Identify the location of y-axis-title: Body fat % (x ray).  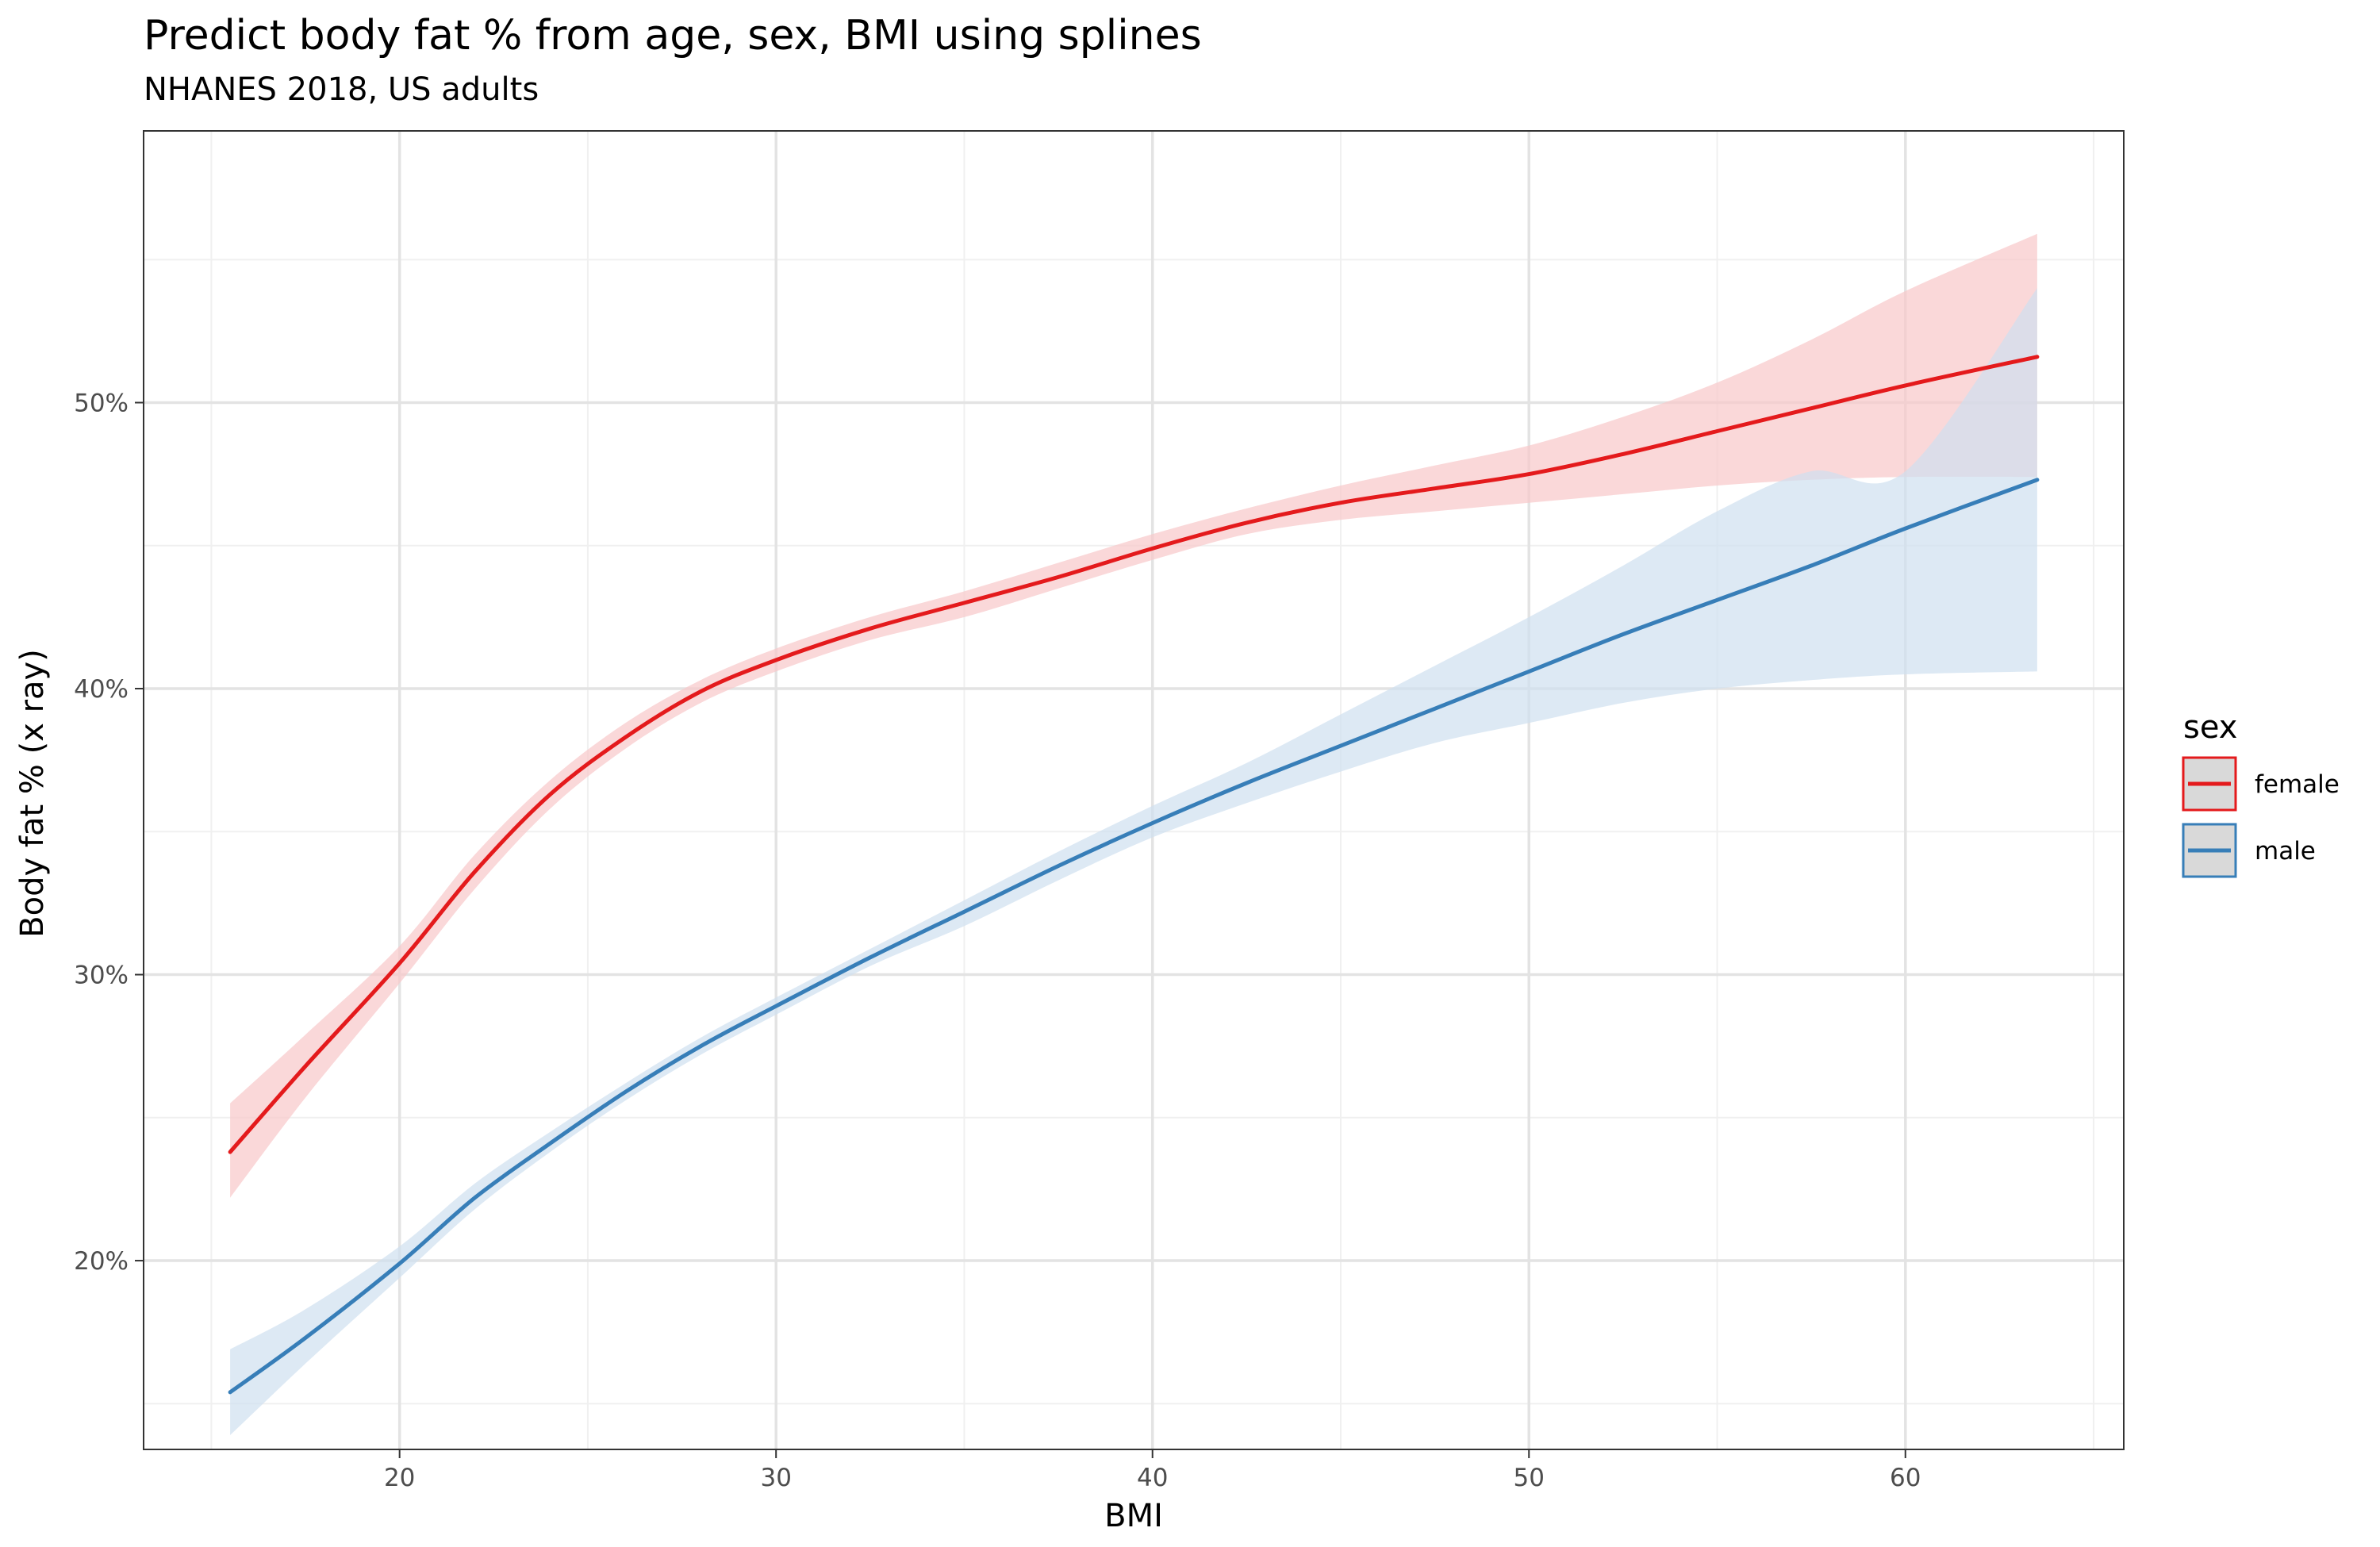
(32, 793).